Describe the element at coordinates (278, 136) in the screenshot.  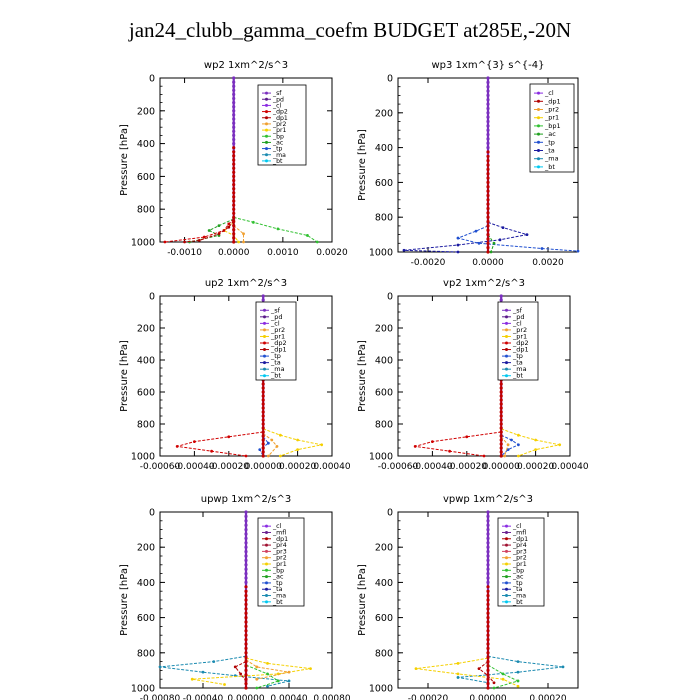
I see `legend-entry: _bp` at that location.